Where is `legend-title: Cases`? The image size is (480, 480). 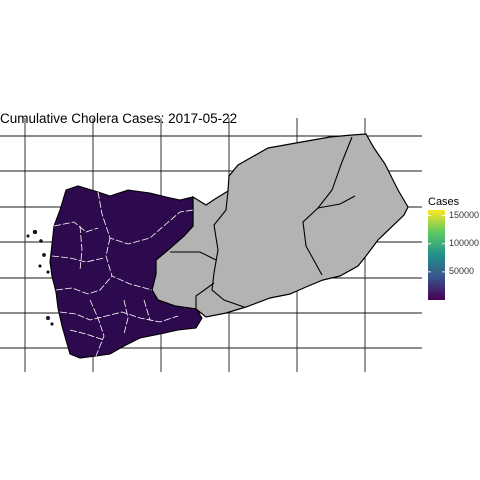 legend-title: Cases is located at coordinates (444, 202).